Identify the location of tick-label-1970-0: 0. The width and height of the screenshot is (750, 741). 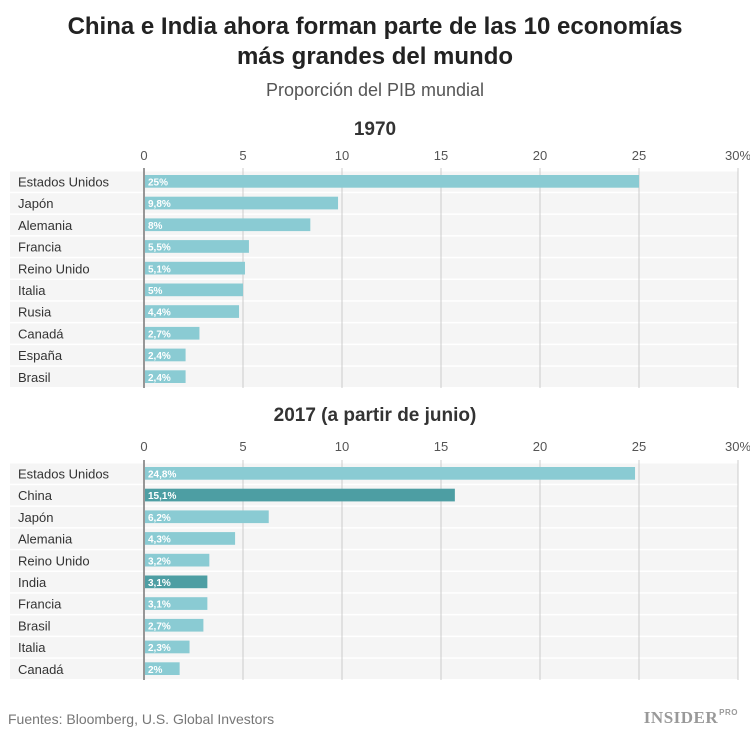
(143, 155).